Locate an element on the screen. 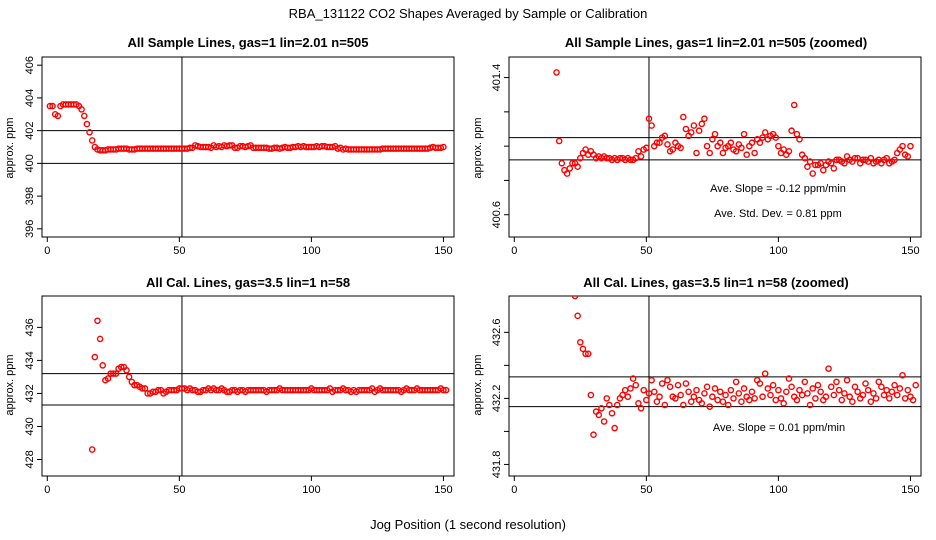 This screenshot has width=936, height=540. chart-0-ytick-label: 398 is located at coordinates (30, 196).